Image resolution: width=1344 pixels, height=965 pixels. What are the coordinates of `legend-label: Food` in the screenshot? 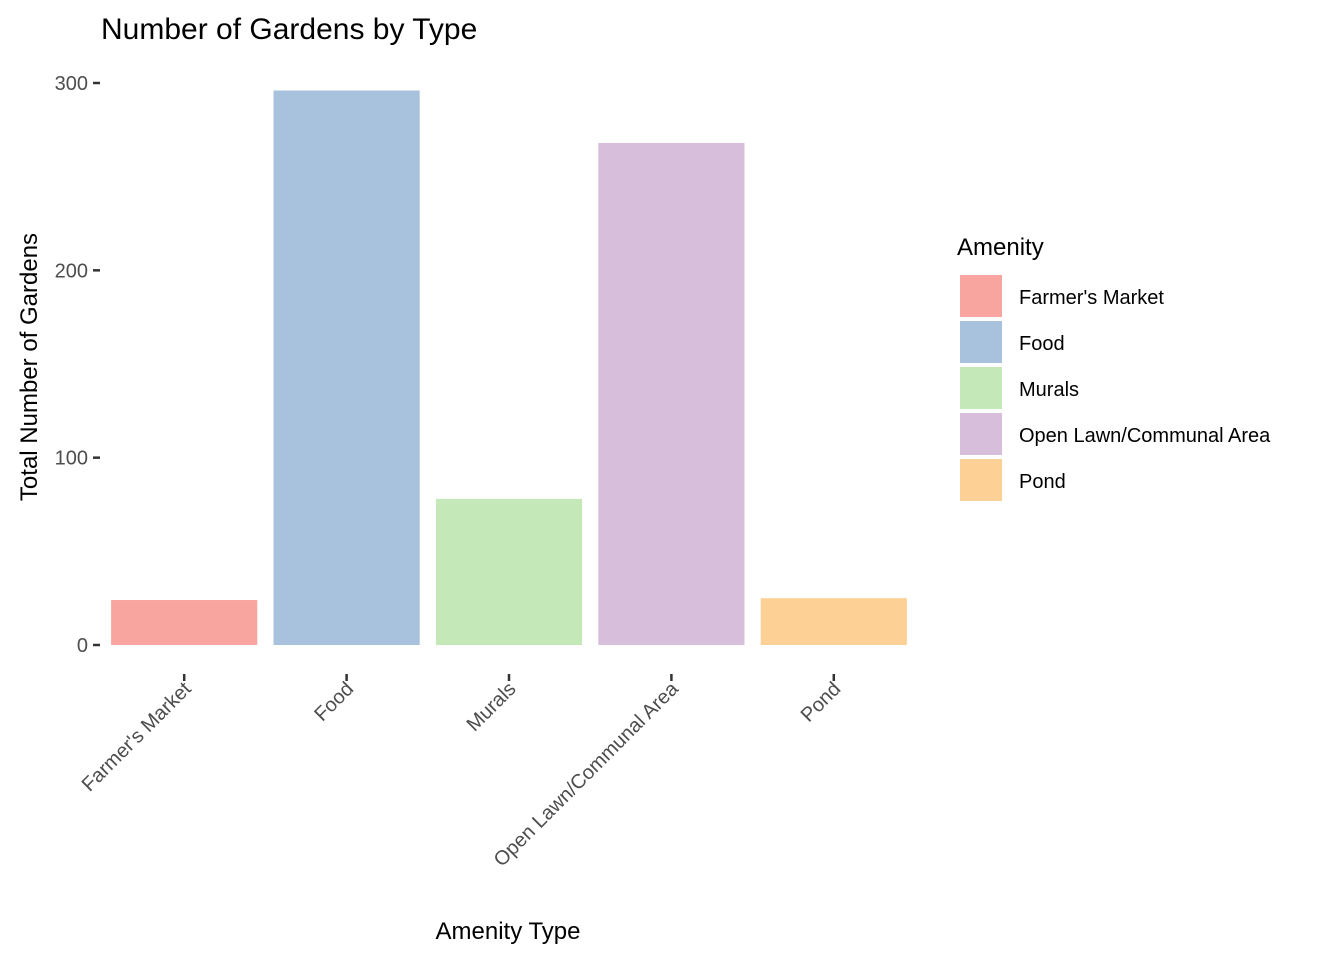 It's located at (1042, 344).